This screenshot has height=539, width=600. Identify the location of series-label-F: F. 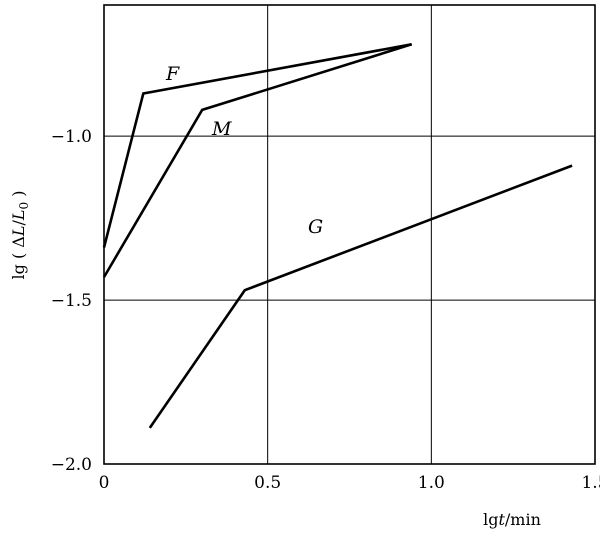
(172, 74).